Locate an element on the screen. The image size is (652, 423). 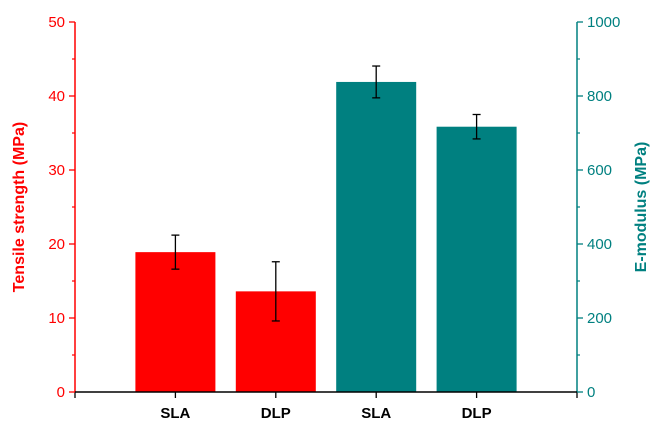
y-right-axis-title: E-modulus (MPa) is located at coordinates (641, 207).